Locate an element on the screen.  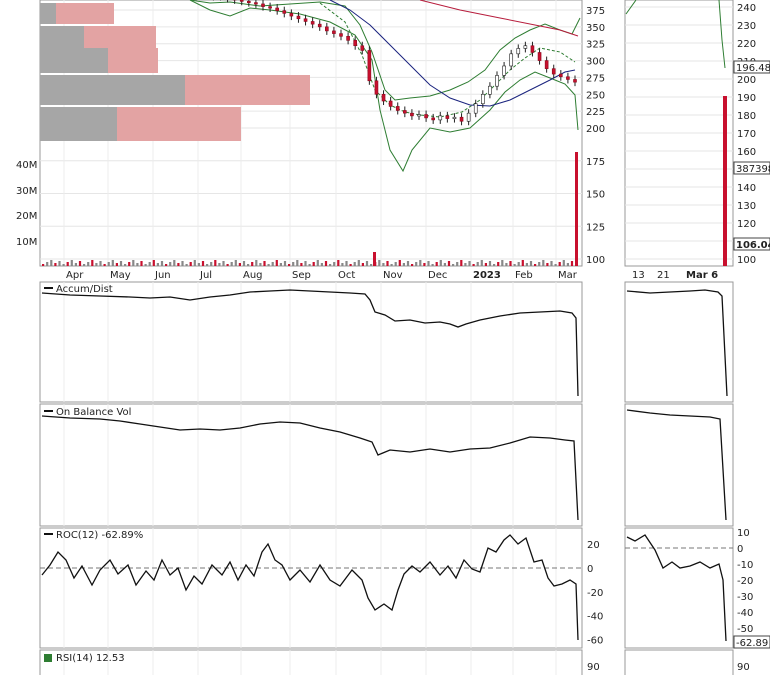
zoom-roc-tick-label: -50 is located at coordinates (745, 629).